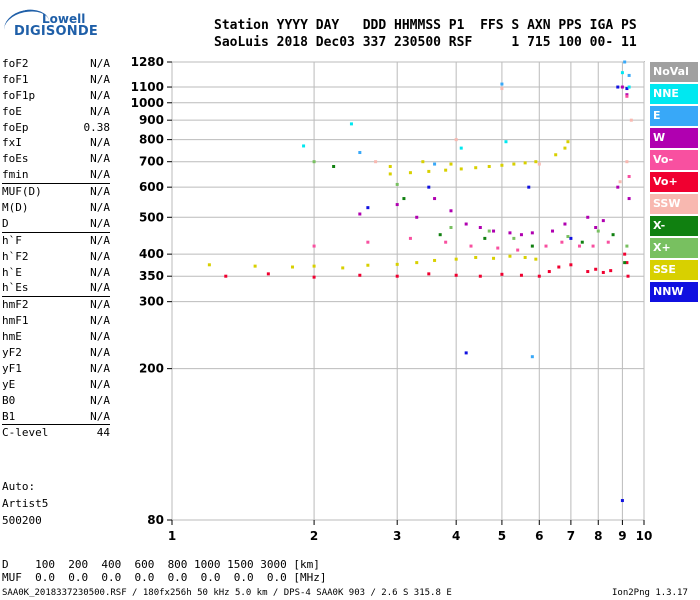 The width and height of the screenshot is (700, 600). Describe the element at coordinates (22, 520) in the screenshot. I see `autoscaler-version: 500200` at that location.